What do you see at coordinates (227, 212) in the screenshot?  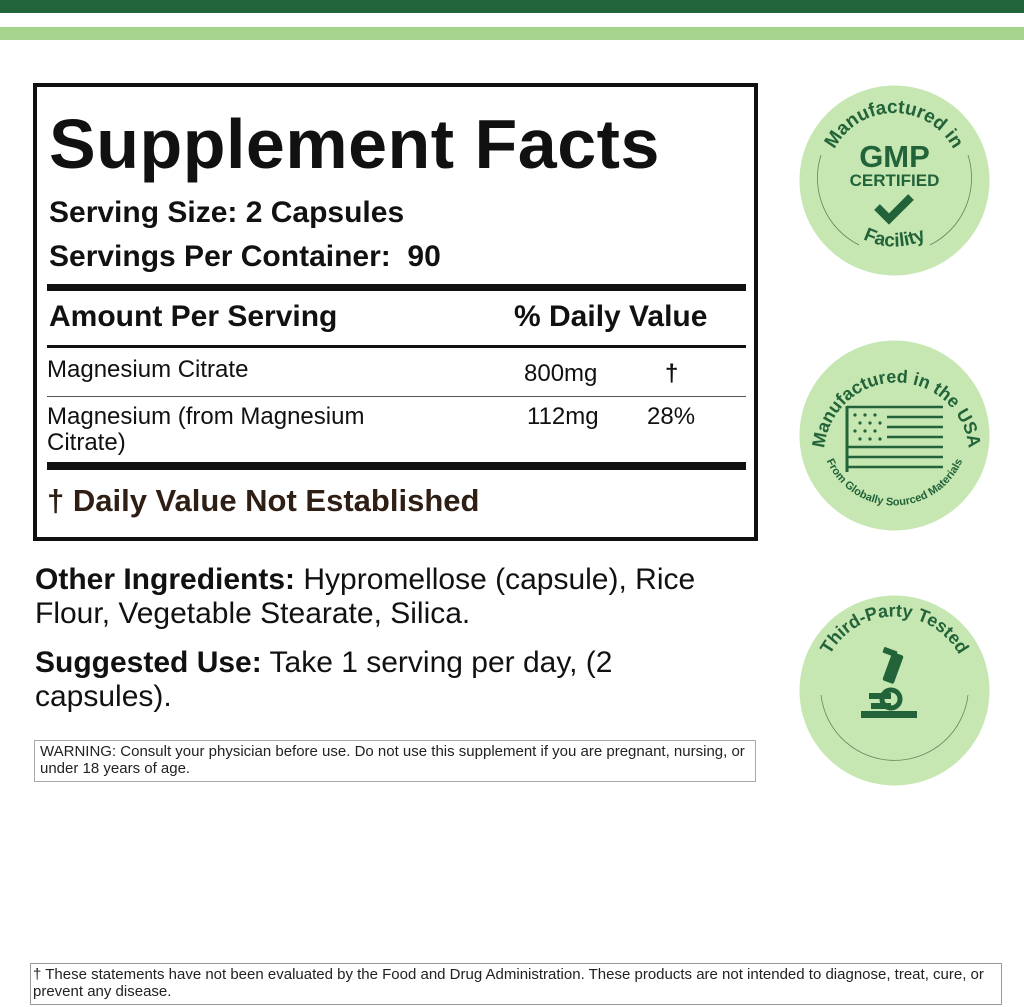 I see `serving-size: Serving Size: 2 Capsules` at bounding box center [227, 212].